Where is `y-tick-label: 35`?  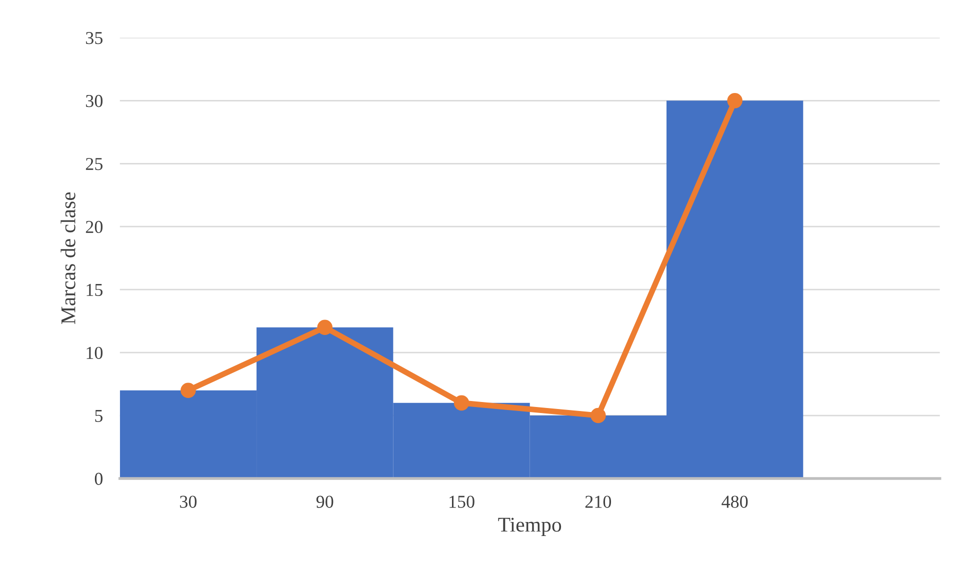
y-tick-label: 35 is located at coordinates (94, 38).